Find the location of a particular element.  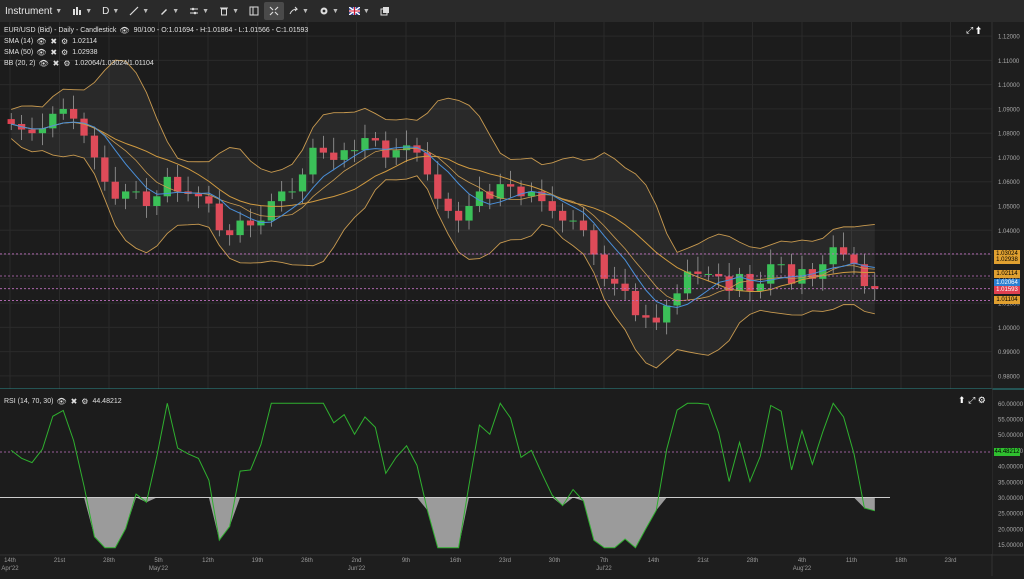

settings-button: ▼ is located at coordinates (329, 11).